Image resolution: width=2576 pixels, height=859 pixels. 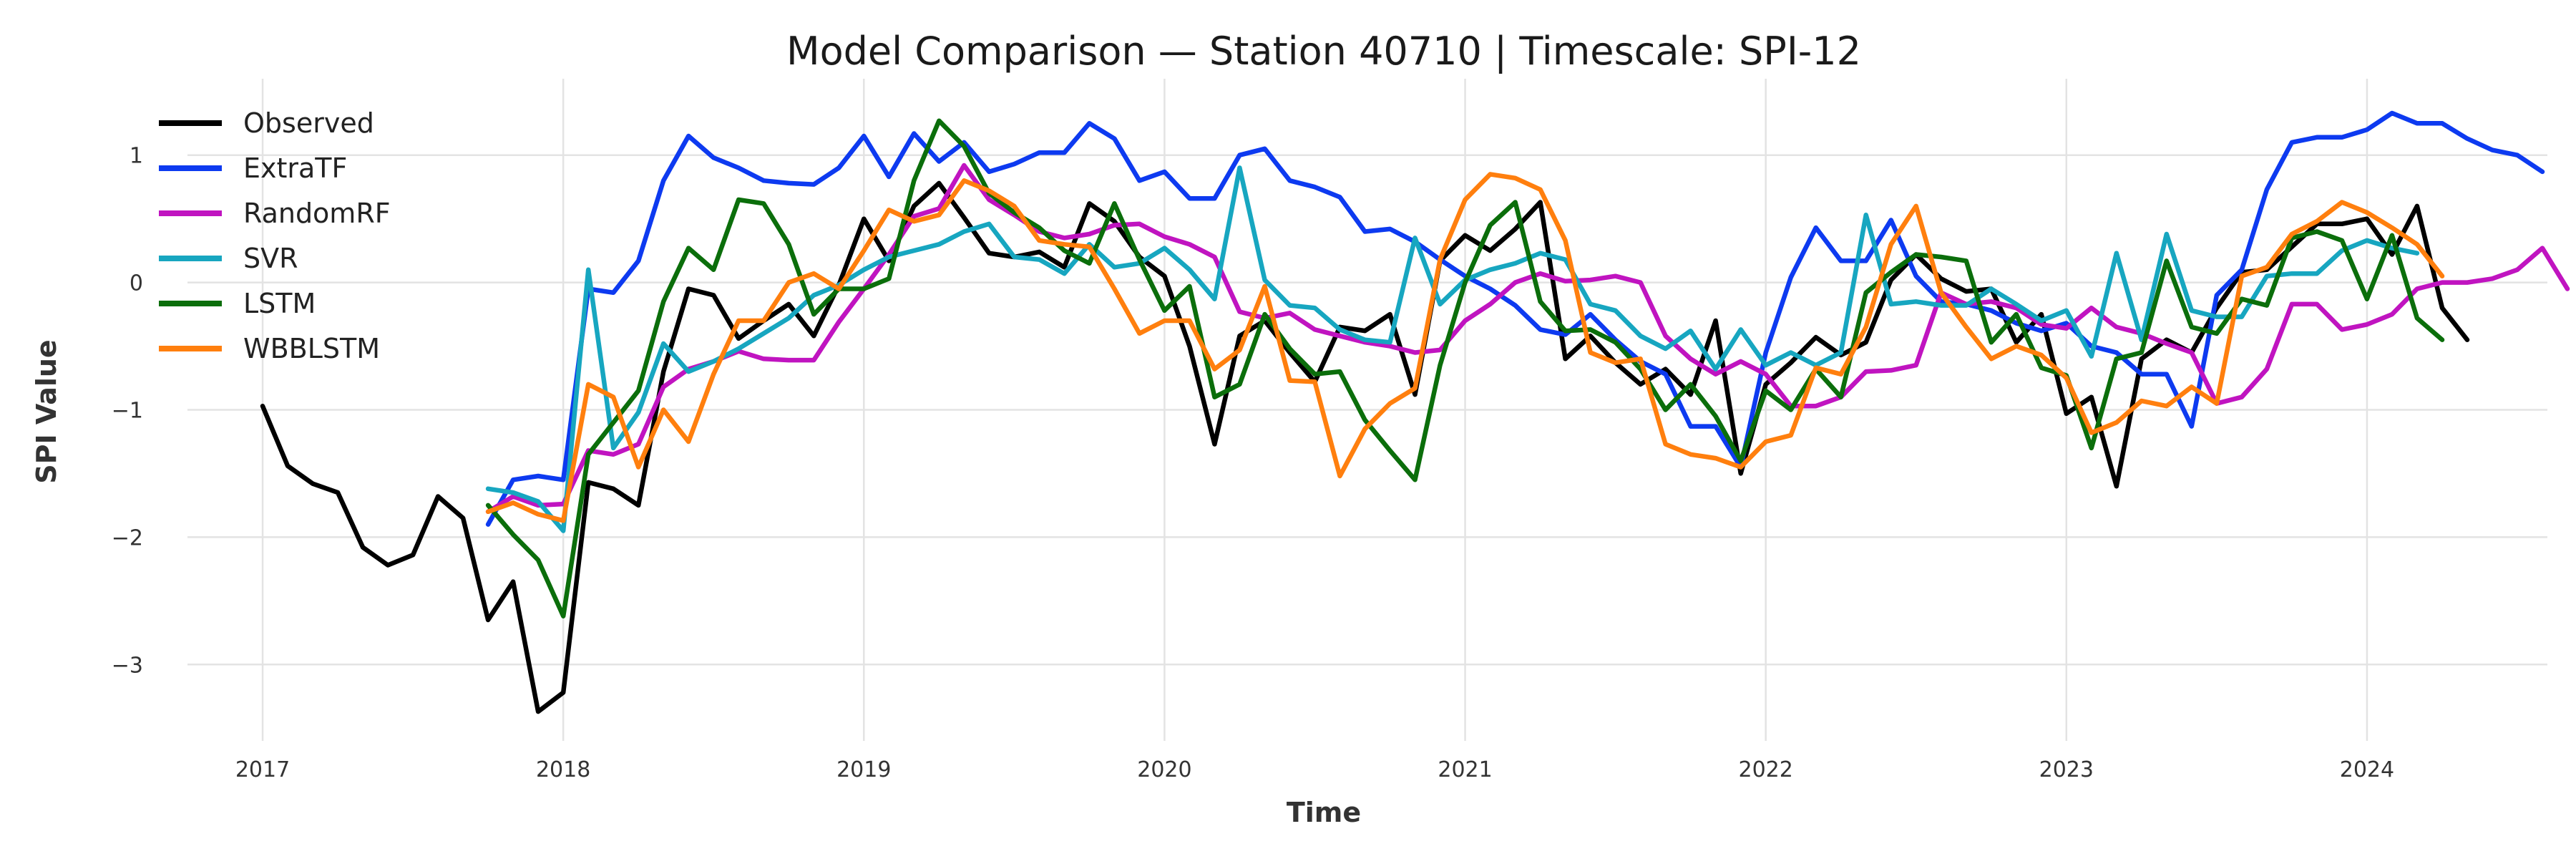 I want to click on x-tick-label: 2021, so click(x=1465, y=769).